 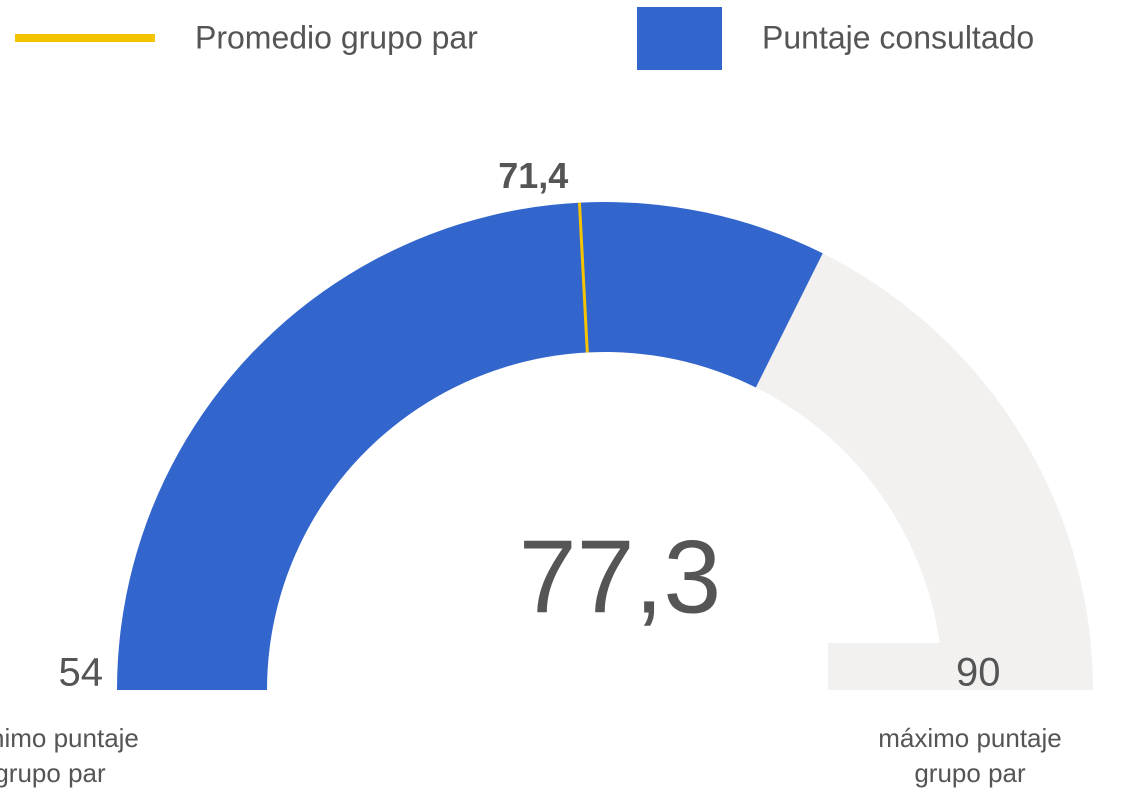 What do you see at coordinates (53, 773) in the screenshot?
I see `min-caption: grupo par` at bounding box center [53, 773].